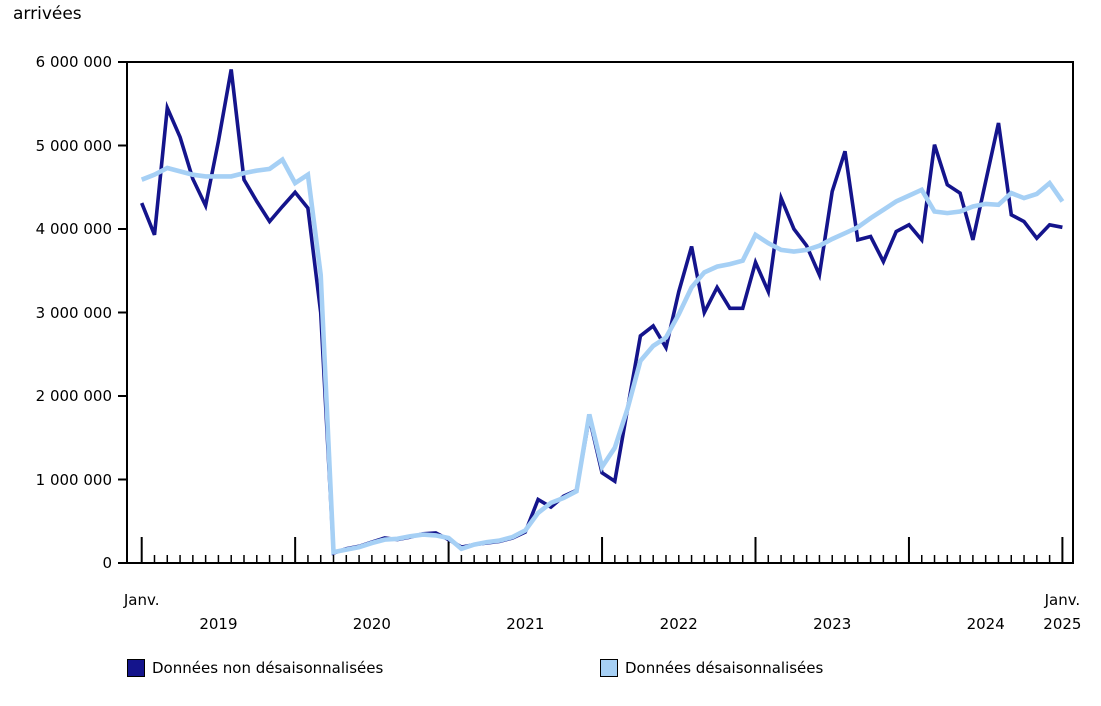 The image size is (1101, 706). Describe the element at coordinates (73, 396) in the screenshot. I see `y-tick-label: 2 000 000` at that location.